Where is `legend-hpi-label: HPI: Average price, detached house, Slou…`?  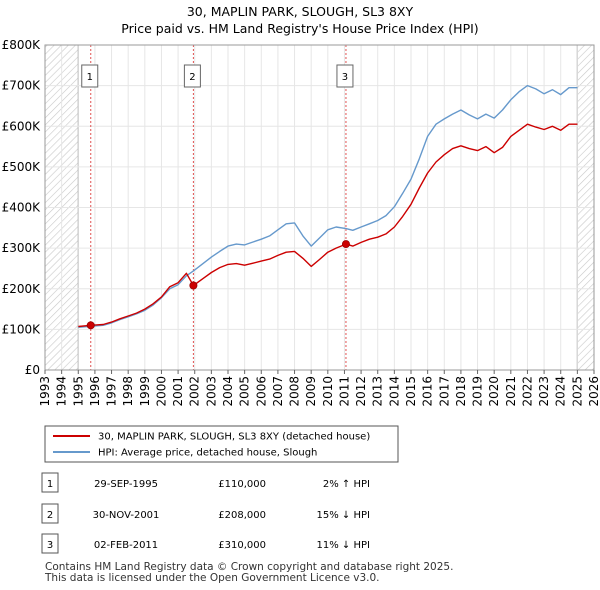 legend-hpi-label: HPI: Average price, detached house, Slou… is located at coordinates (207, 453).